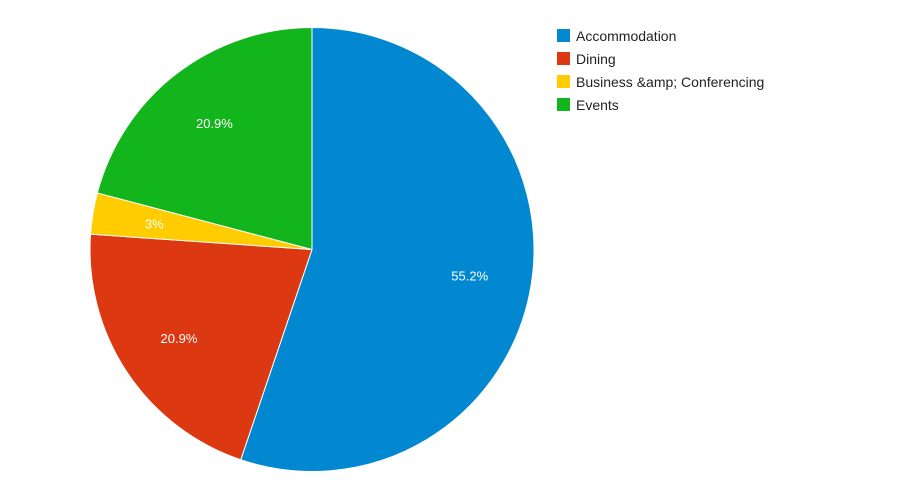 This screenshot has width=899, height=500. What do you see at coordinates (626, 35) in the screenshot?
I see `legend-label-accommodation: Accommodation` at bounding box center [626, 35].